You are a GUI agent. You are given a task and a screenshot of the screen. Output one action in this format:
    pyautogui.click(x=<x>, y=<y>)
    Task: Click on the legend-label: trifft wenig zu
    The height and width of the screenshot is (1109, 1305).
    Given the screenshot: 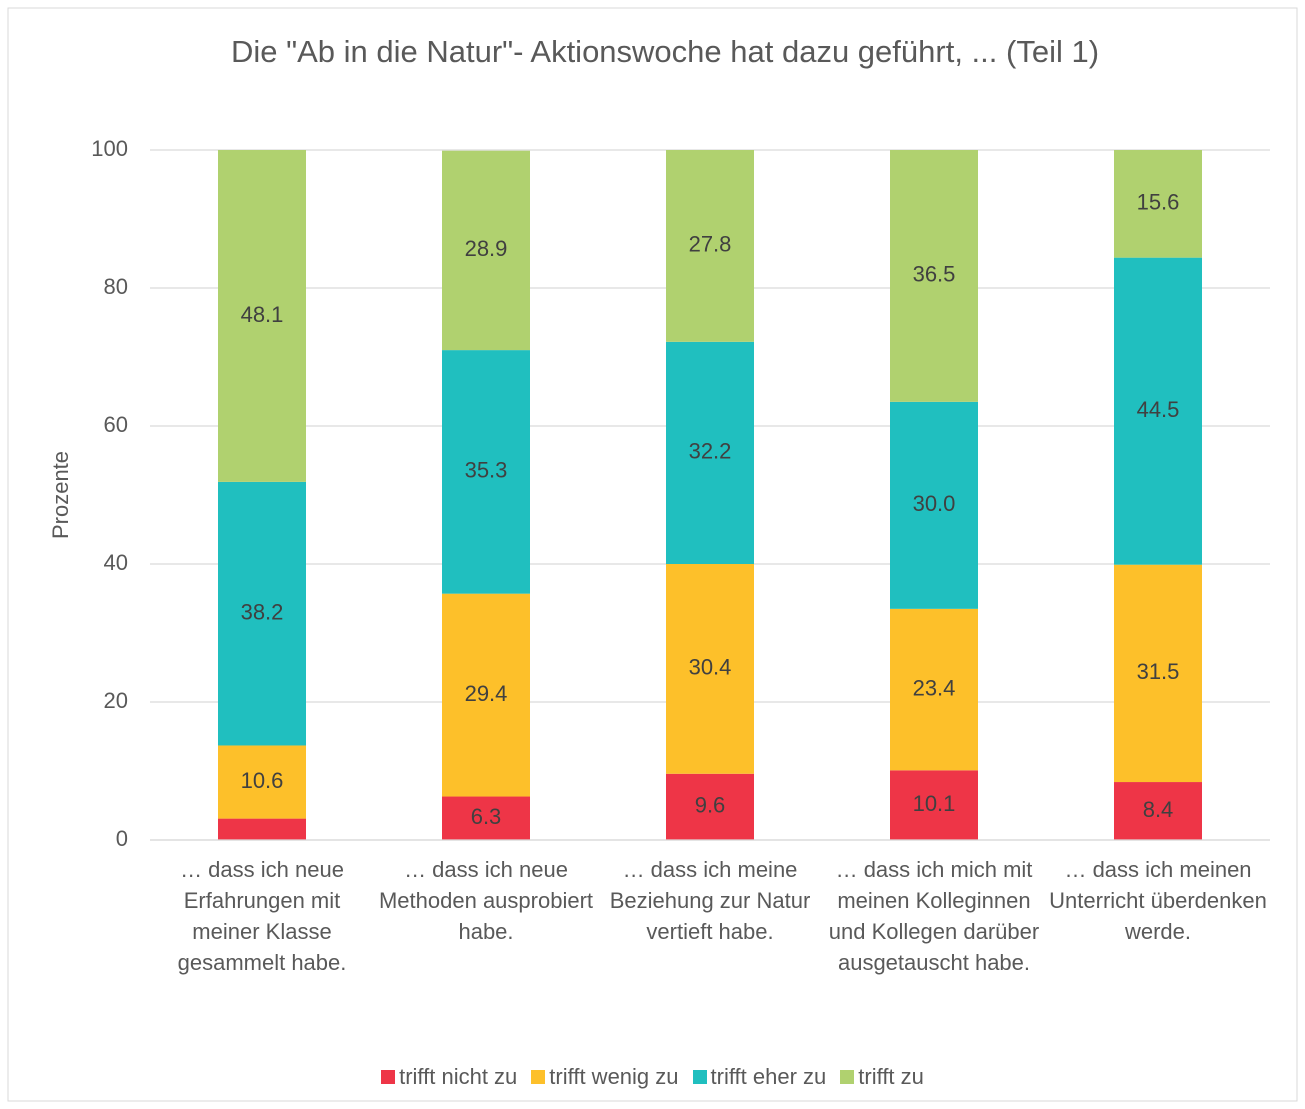 What is the action you would take?
    pyautogui.click(x=614, y=1076)
    